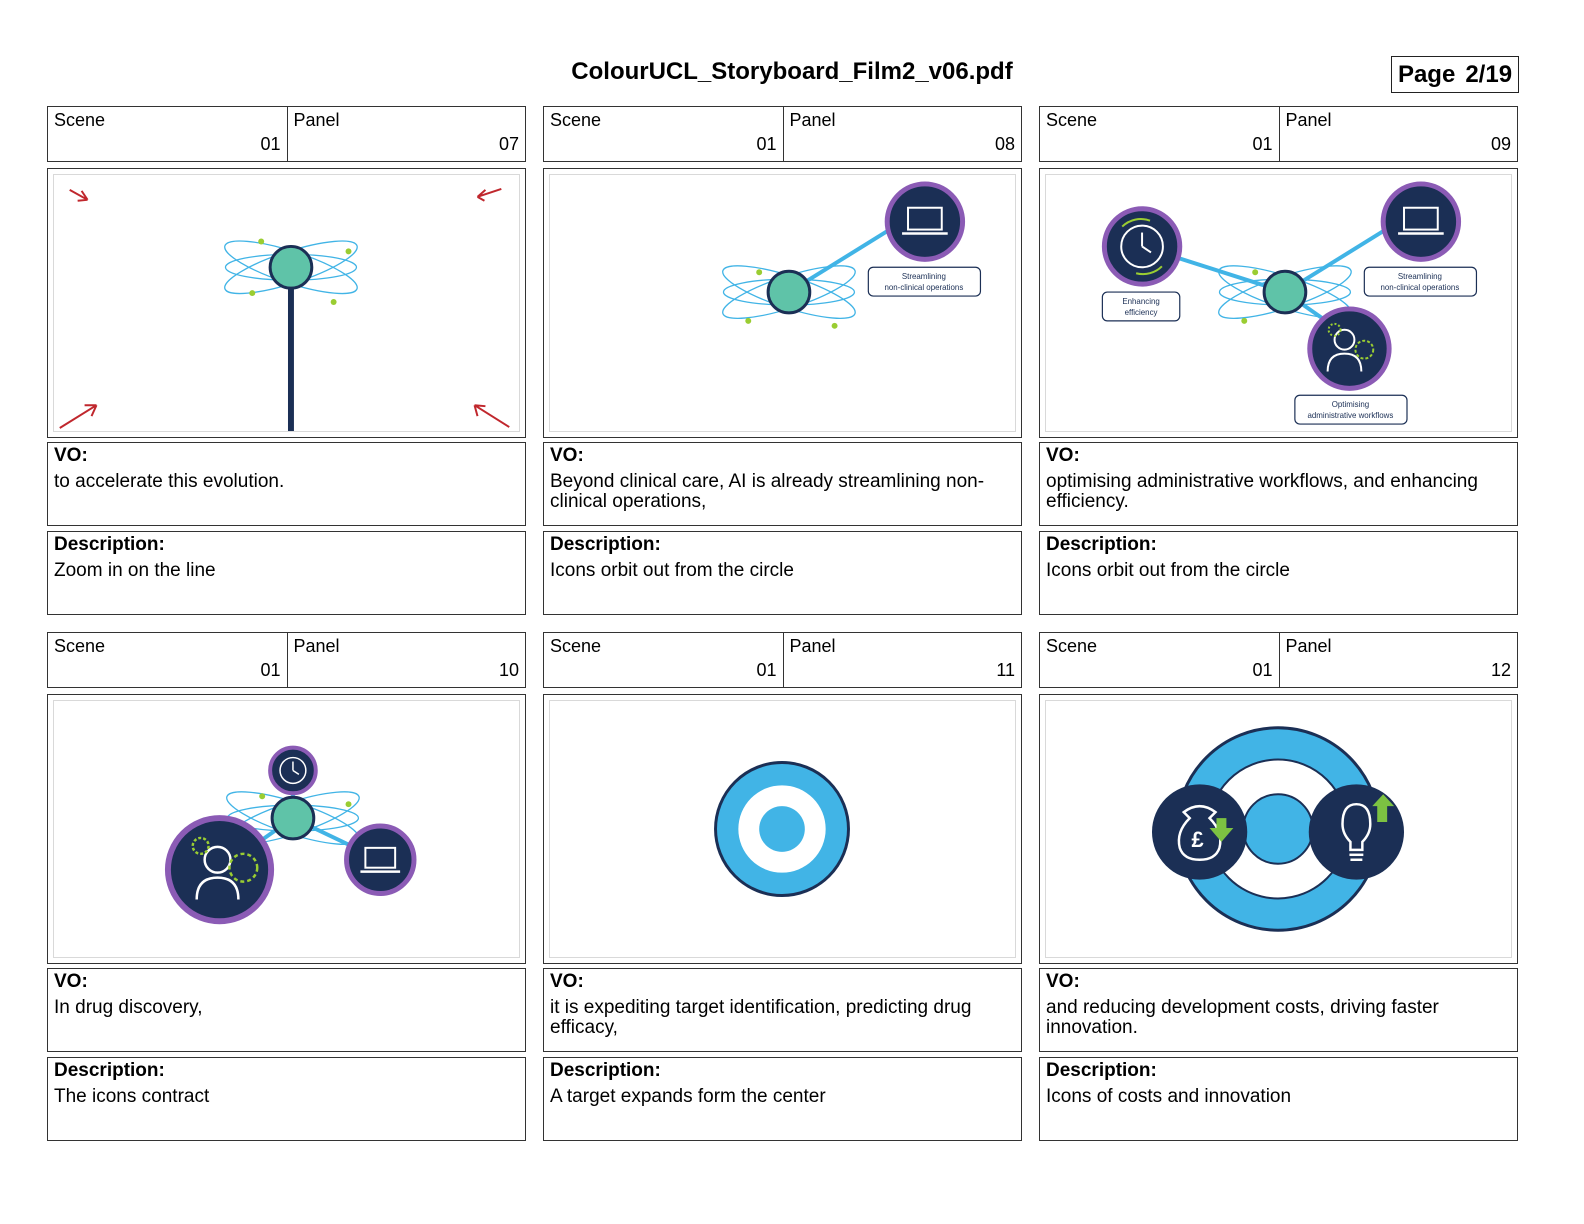 This screenshot has width=1584, height=1224. What do you see at coordinates (290, 358) in the screenshot?
I see `vertical-line` at bounding box center [290, 358].